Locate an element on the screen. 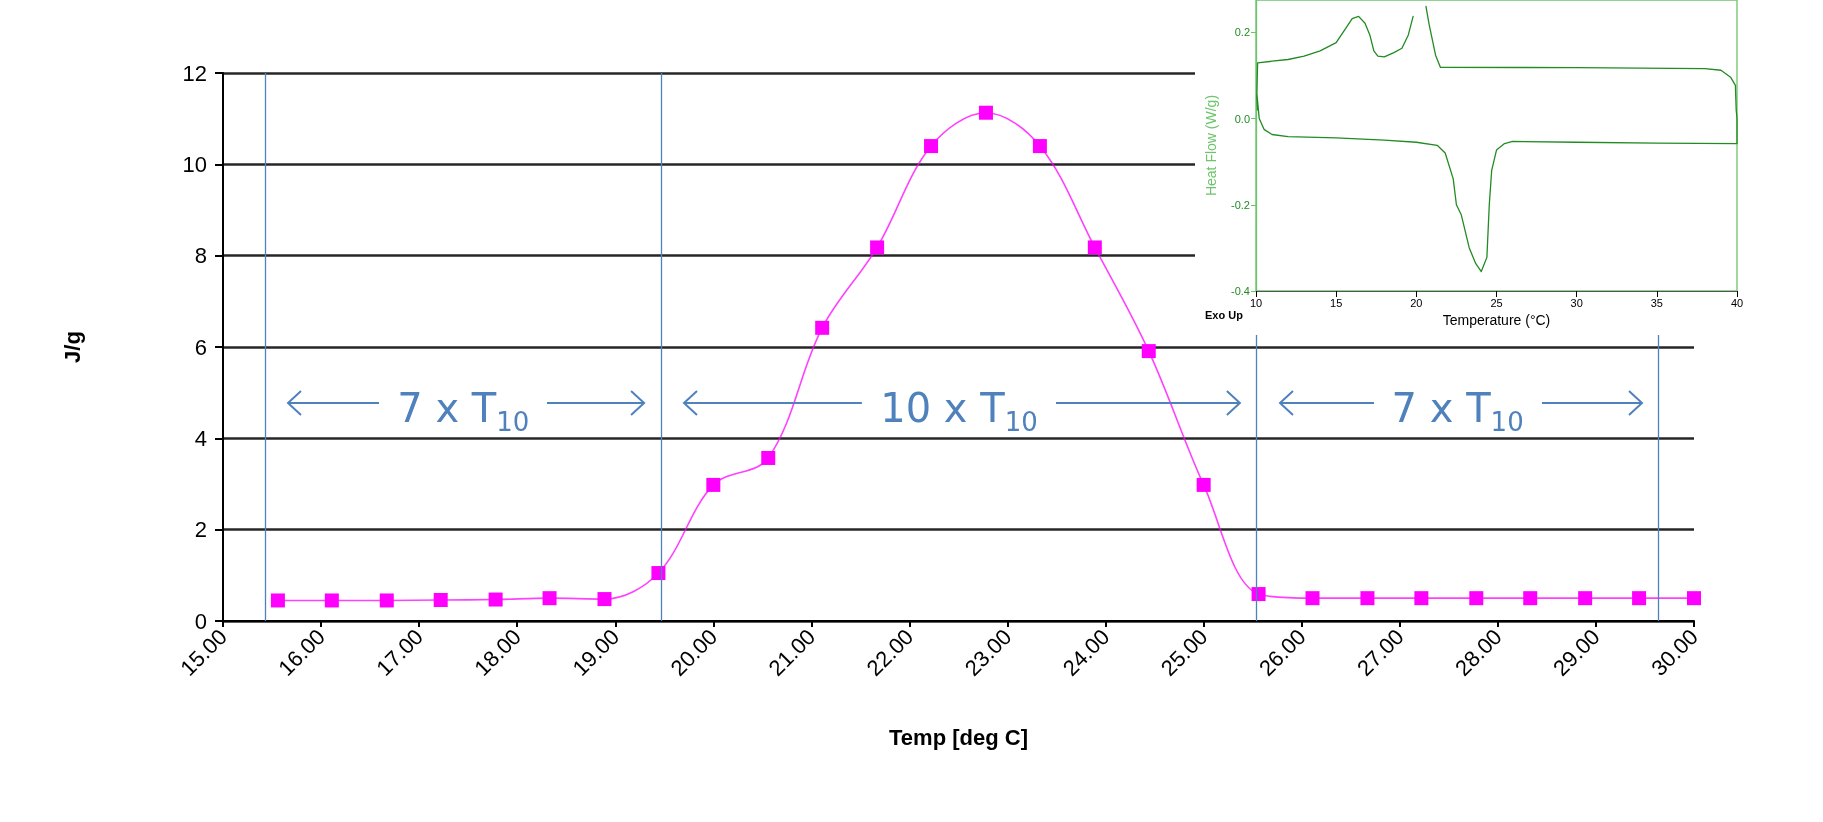  y-tick-label: 6 is located at coordinates (200, 347).